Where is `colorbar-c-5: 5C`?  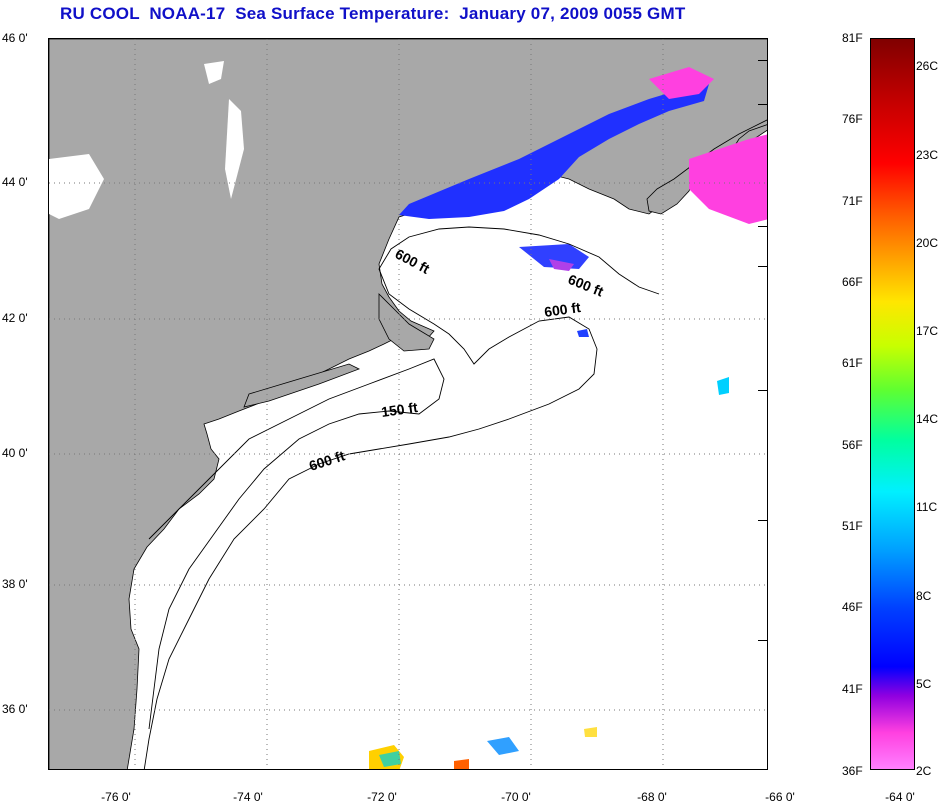 colorbar-c-5: 5C is located at coordinates (924, 684).